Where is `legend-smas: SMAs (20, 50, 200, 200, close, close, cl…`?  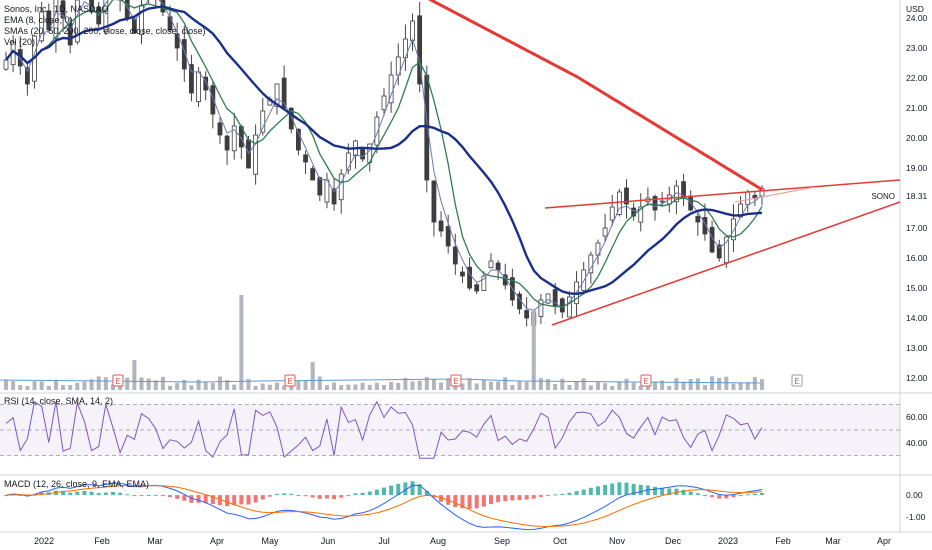
legend-smas: SMAs (20, 50, 200, 200, close, close, cl… is located at coordinates (105, 31).